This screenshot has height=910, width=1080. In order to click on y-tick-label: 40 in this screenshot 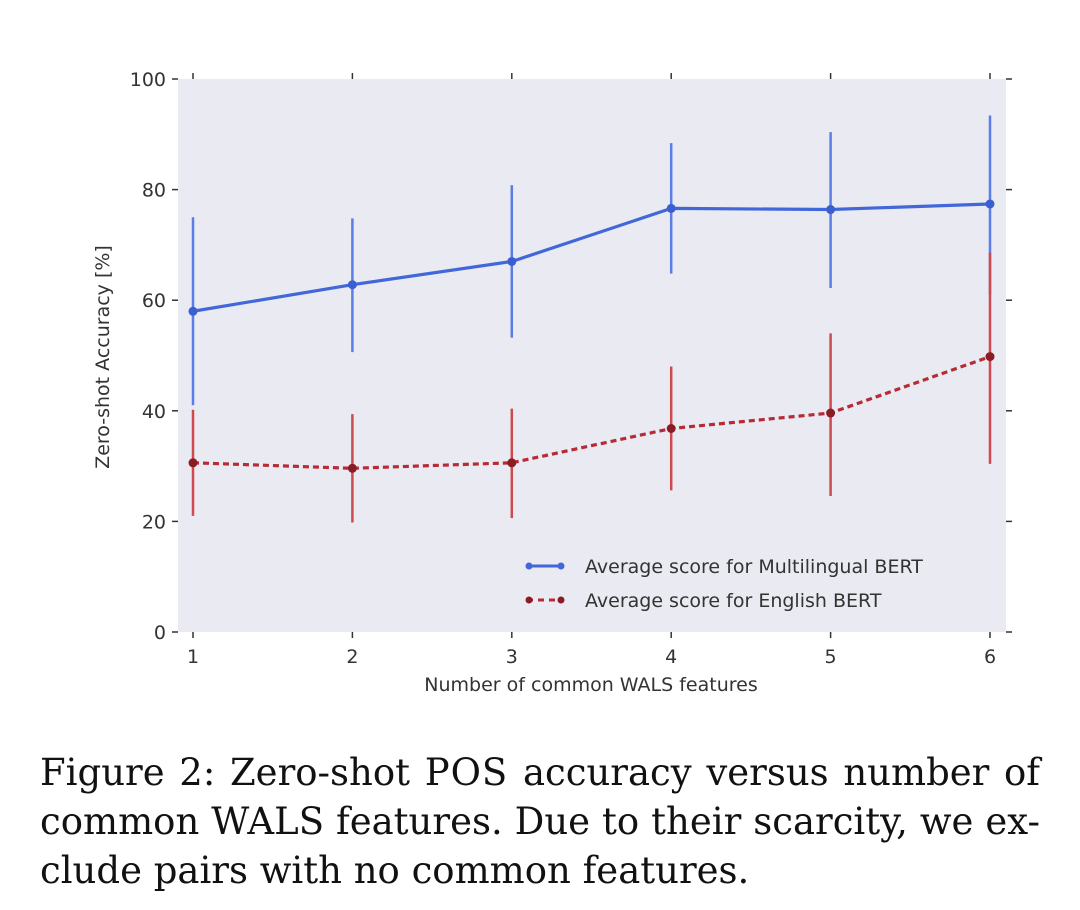, I will do `click(154, 412)`.